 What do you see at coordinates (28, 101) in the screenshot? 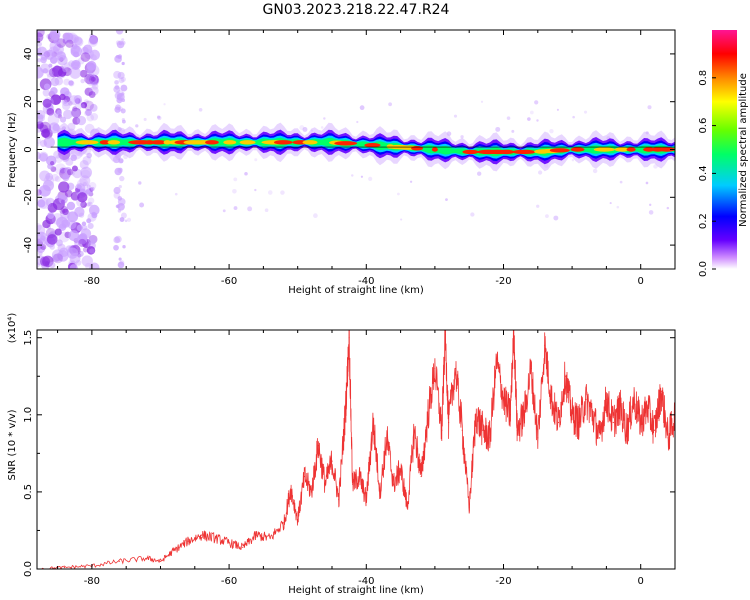
I see `spectrogram-y-tick-label: 20` at bounding box center [28, 101].